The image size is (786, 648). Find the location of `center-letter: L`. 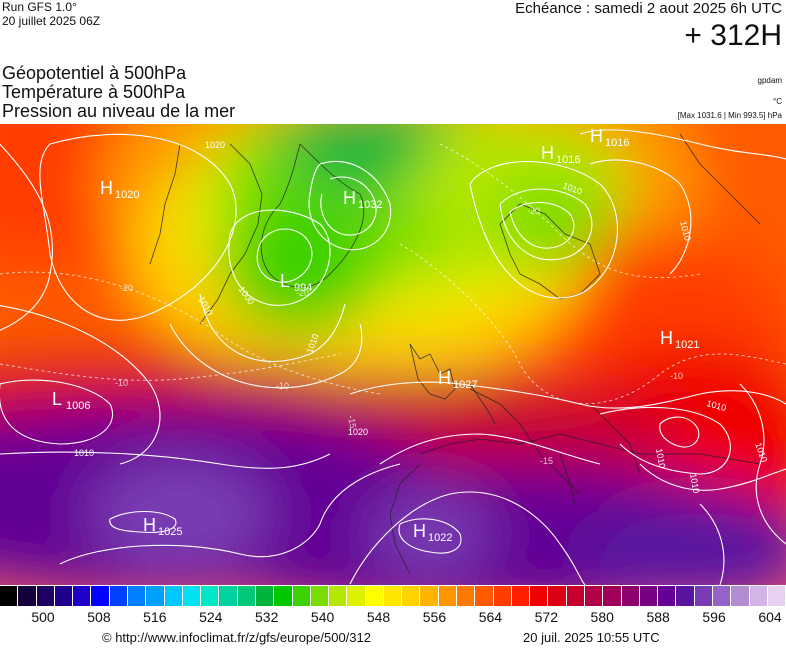

center-letter: L is located at coordinates (57, 399).